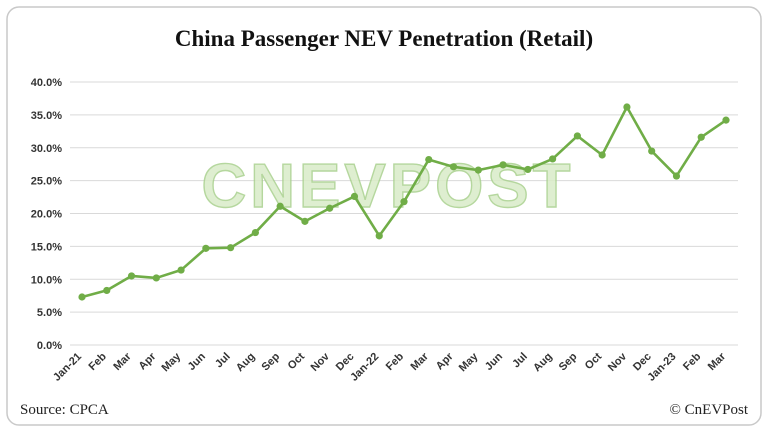 Image resolution: width=768 pixels, height=432 pixels. What do you see at coordinates (46, 247) in the screenshot?
I see `y-tick-label: 15.0%` at bounding box center [46, 247].